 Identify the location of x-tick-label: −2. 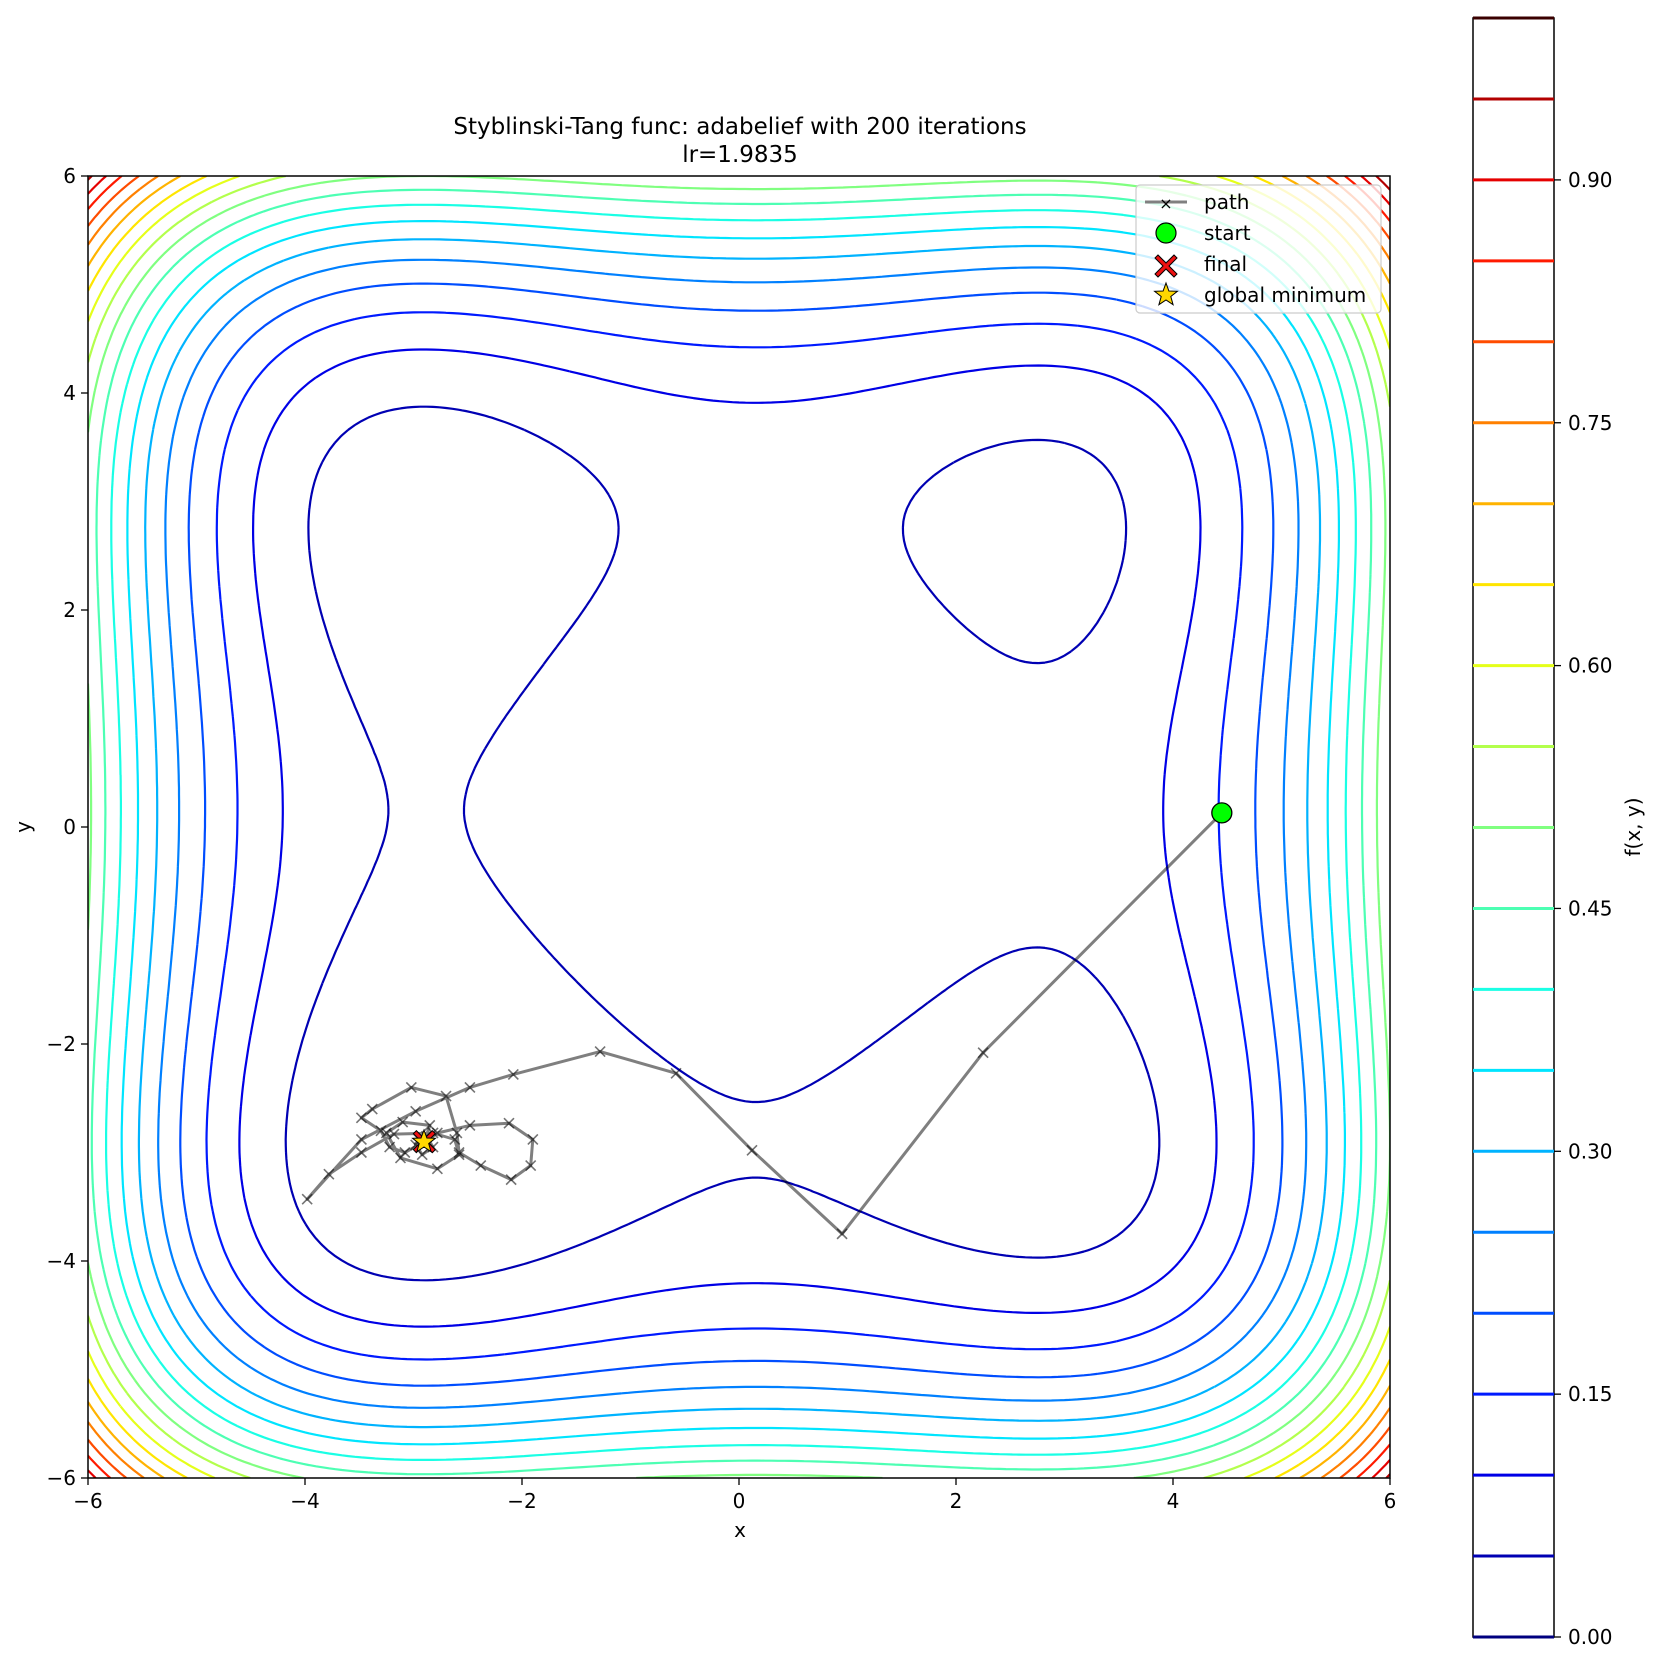
(521, 1501).